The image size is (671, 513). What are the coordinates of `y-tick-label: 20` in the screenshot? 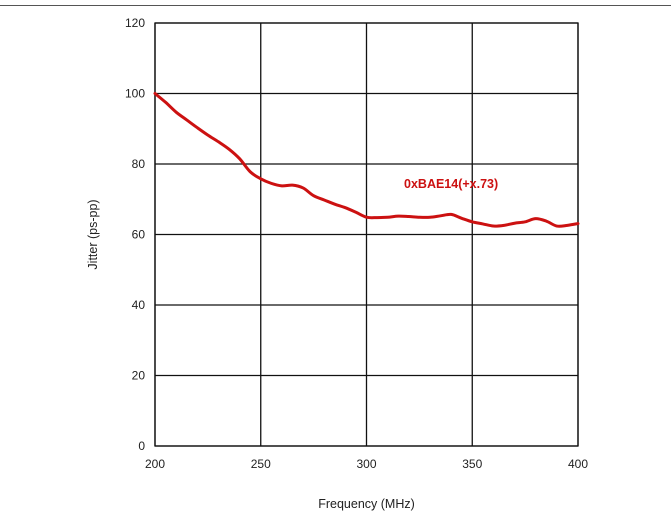 It's located at (139, 376).